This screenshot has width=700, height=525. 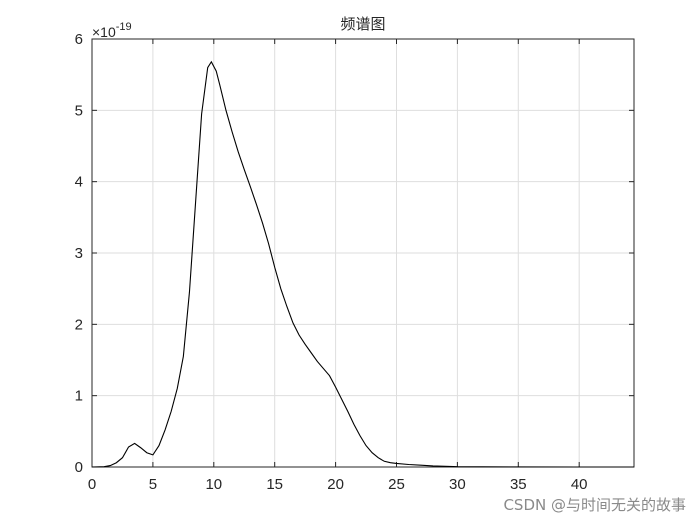 What do you see at coordinates (124, 27) in the screenshot?
I see `y-exponent-power: -19` at bounding box center [124, 27].